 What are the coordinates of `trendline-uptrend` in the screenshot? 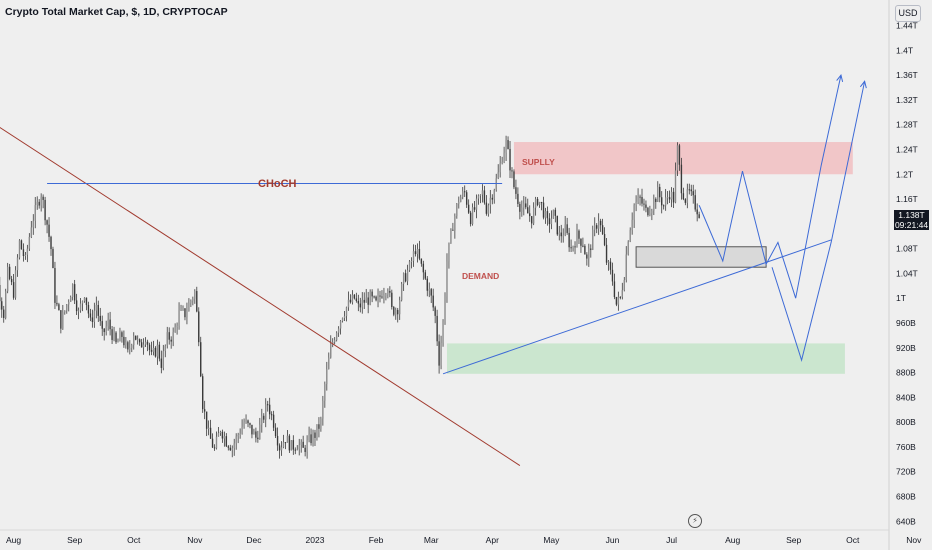 It's located at (637, 307).